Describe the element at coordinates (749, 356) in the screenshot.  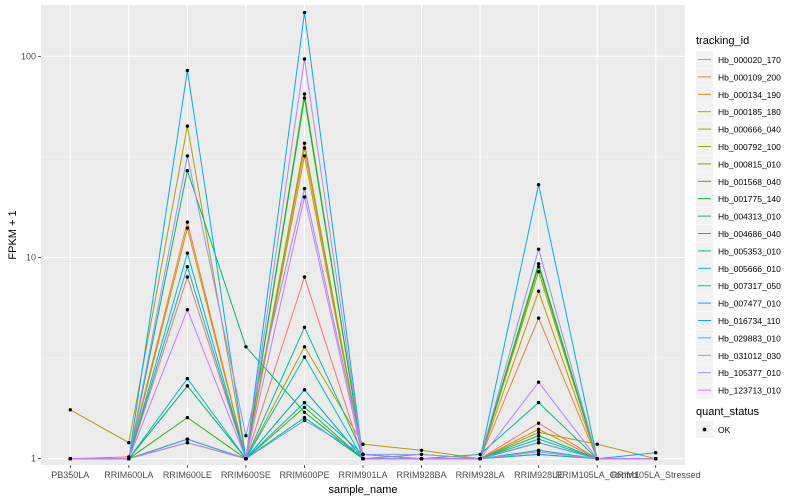
I see `legend-label: Hb_031012_030` at that location.